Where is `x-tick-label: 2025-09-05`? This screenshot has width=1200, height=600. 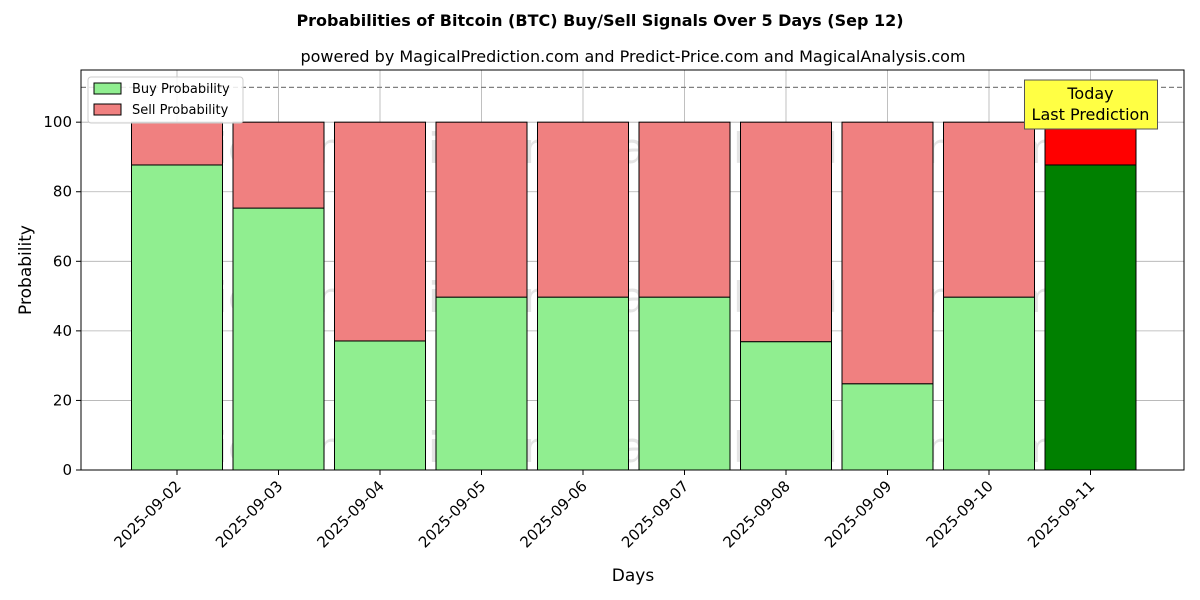
x-tick-label: 2025-09-05 is located at coordinates (452, 514).